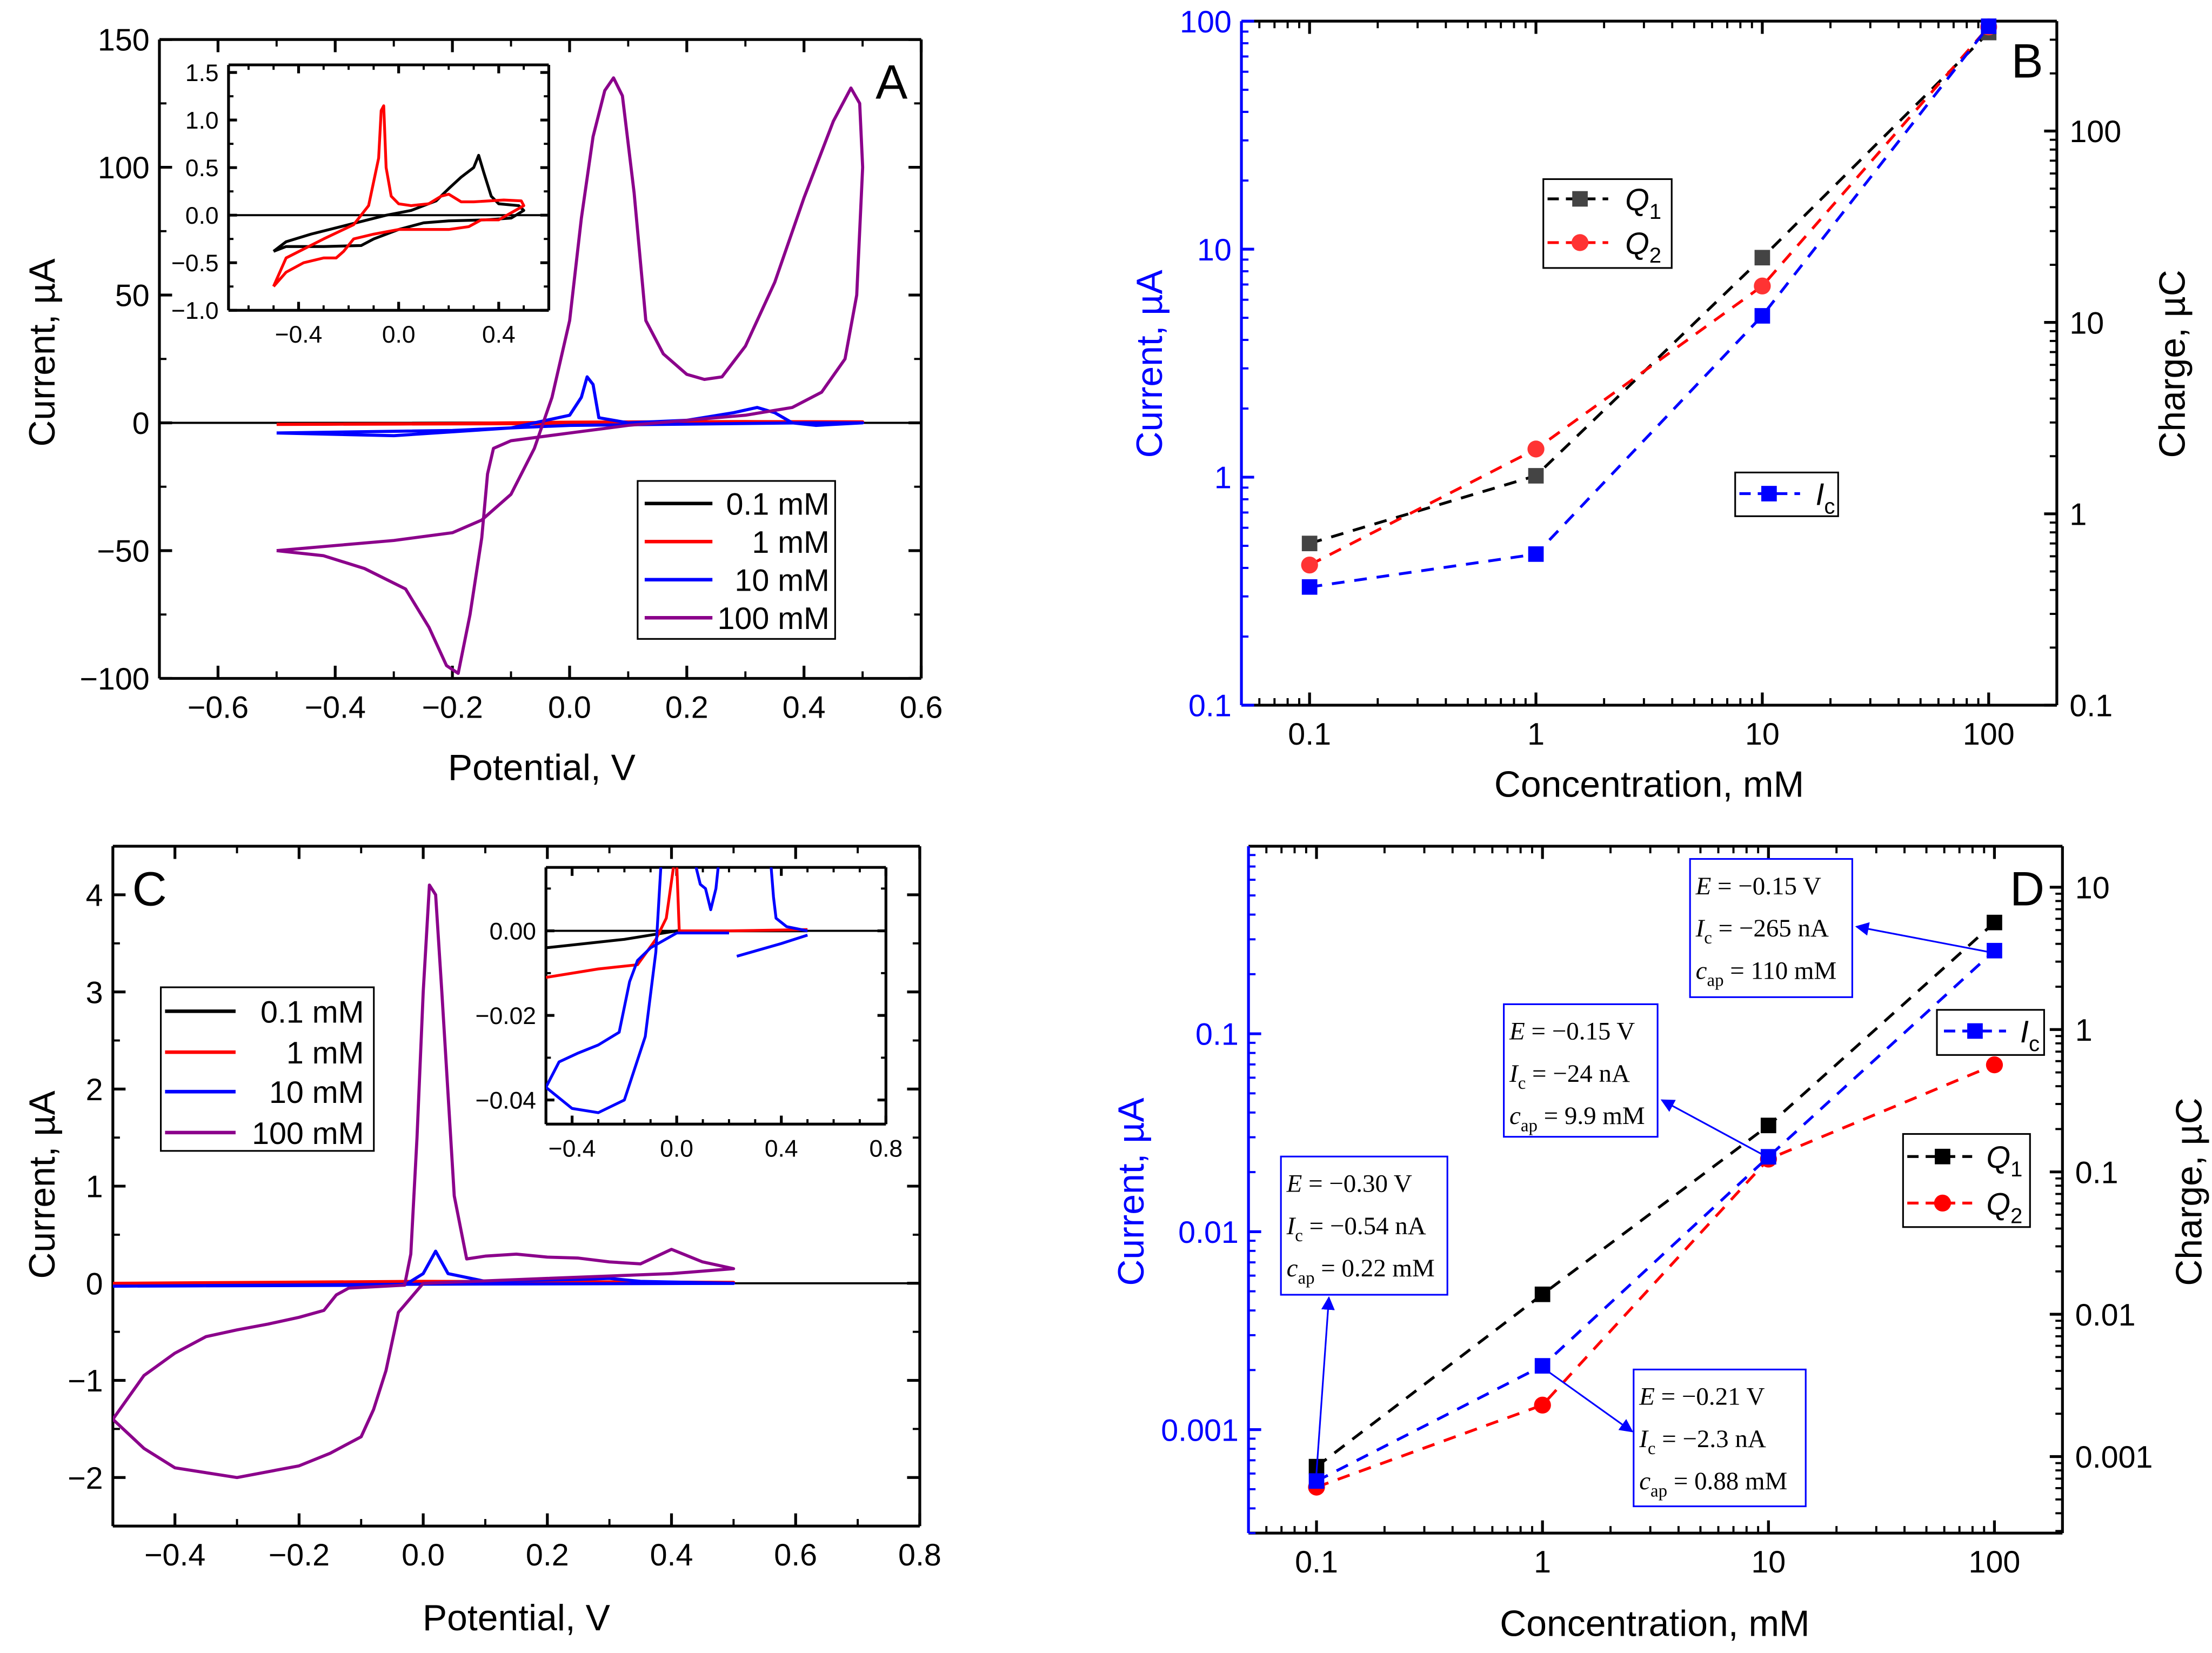 The width and height of the screenshot is (2212, 1653). I want to click on x-tick-label: 0.4, so click(499, 335).